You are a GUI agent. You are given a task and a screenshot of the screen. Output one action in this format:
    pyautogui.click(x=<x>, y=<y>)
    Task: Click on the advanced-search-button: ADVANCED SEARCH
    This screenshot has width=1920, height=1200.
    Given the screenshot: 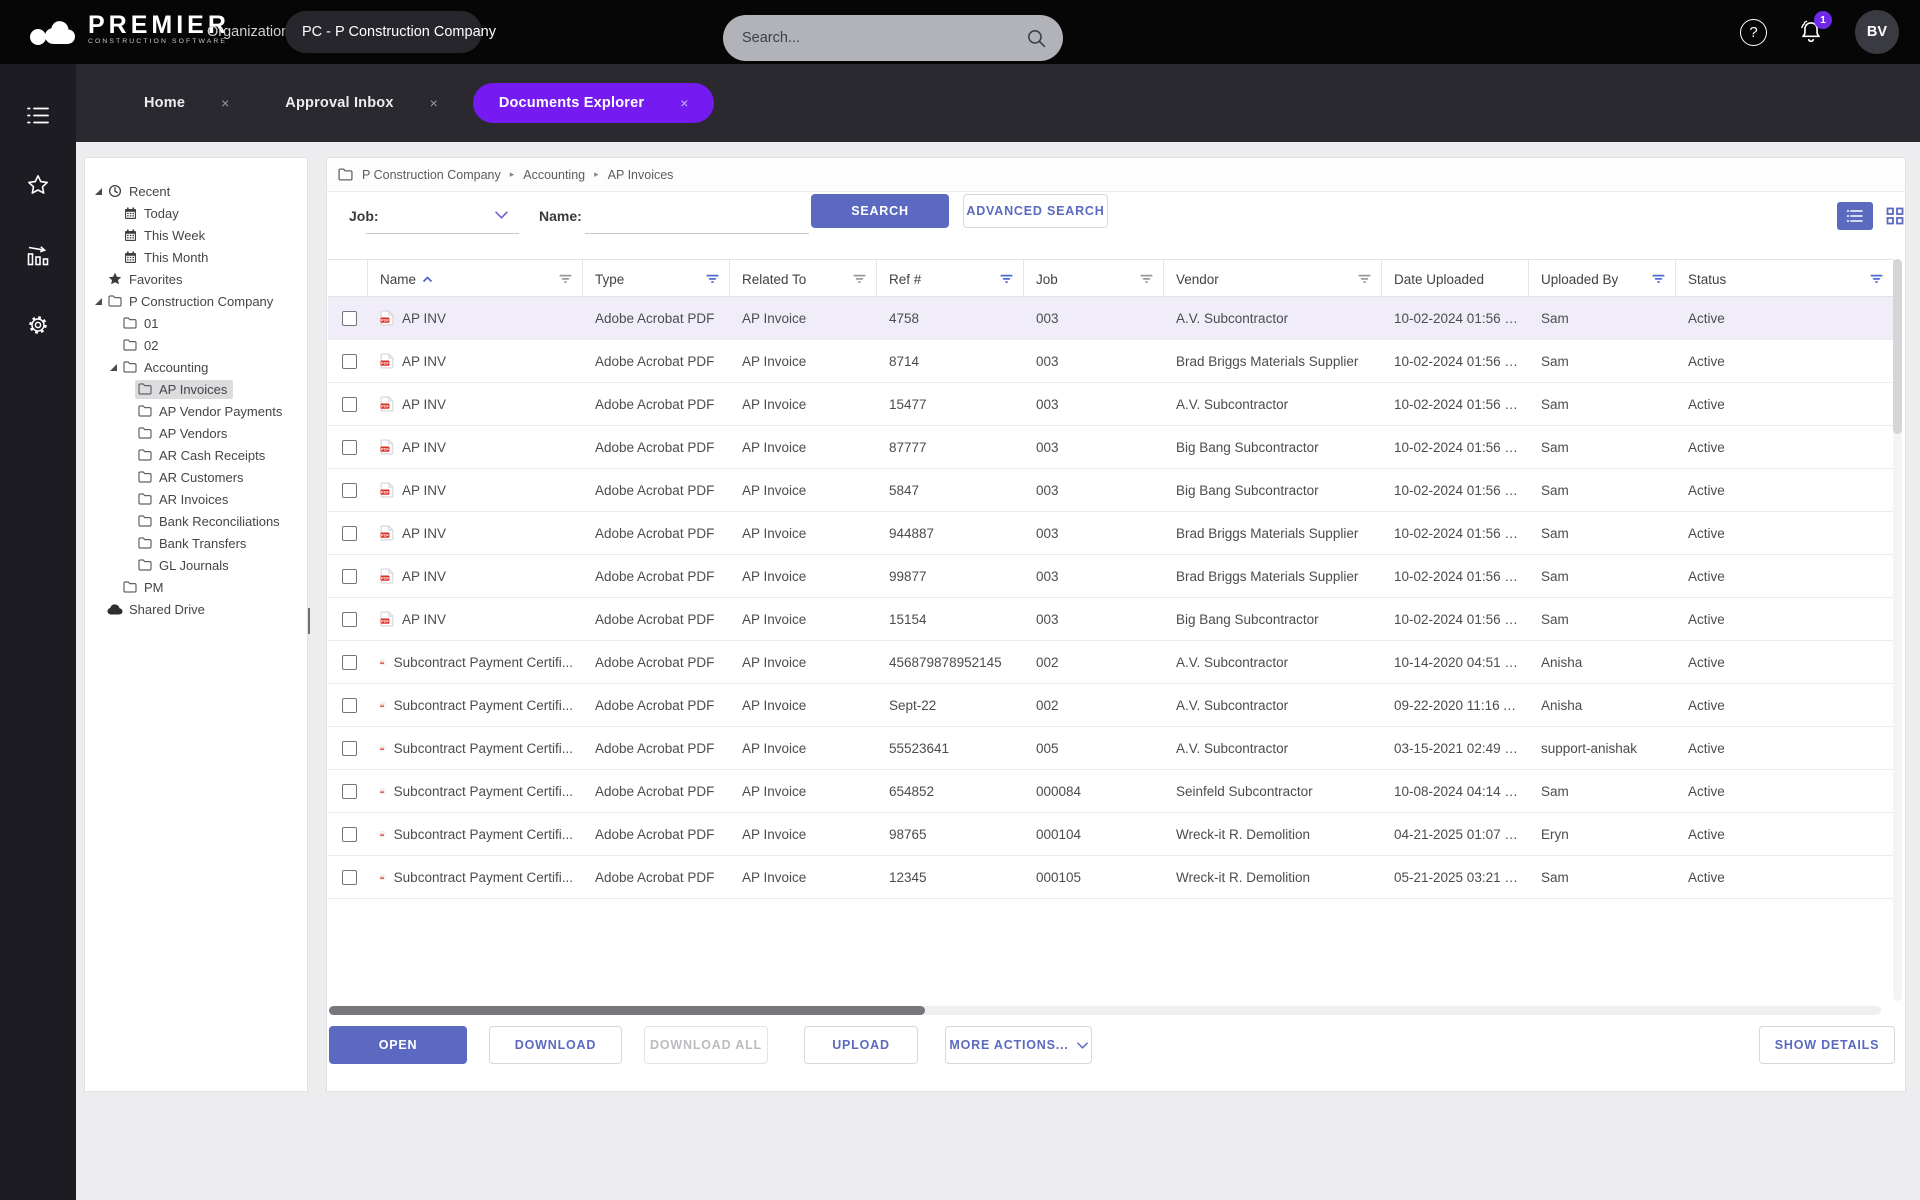 What is the action you would take?
    pyautogui.click(x=1035, y=211)
    